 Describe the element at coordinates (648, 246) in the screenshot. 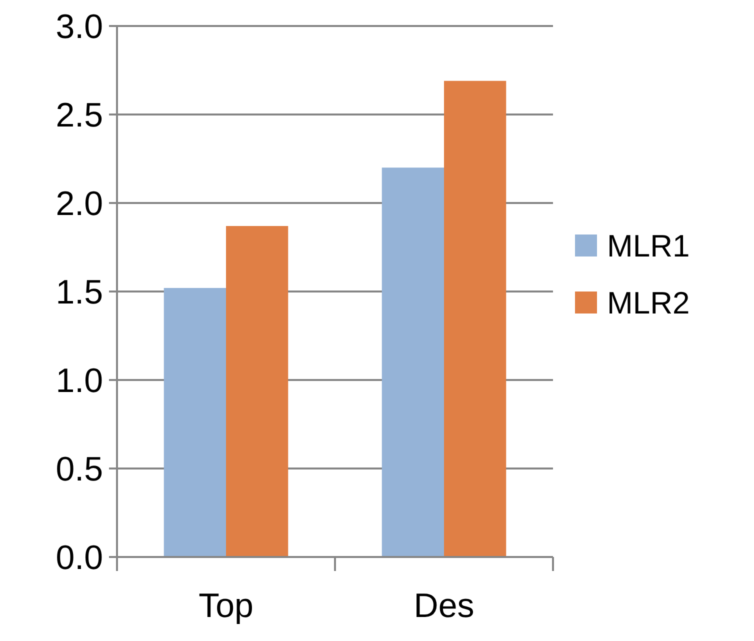

I see `legend-label: MLR1` at that location.